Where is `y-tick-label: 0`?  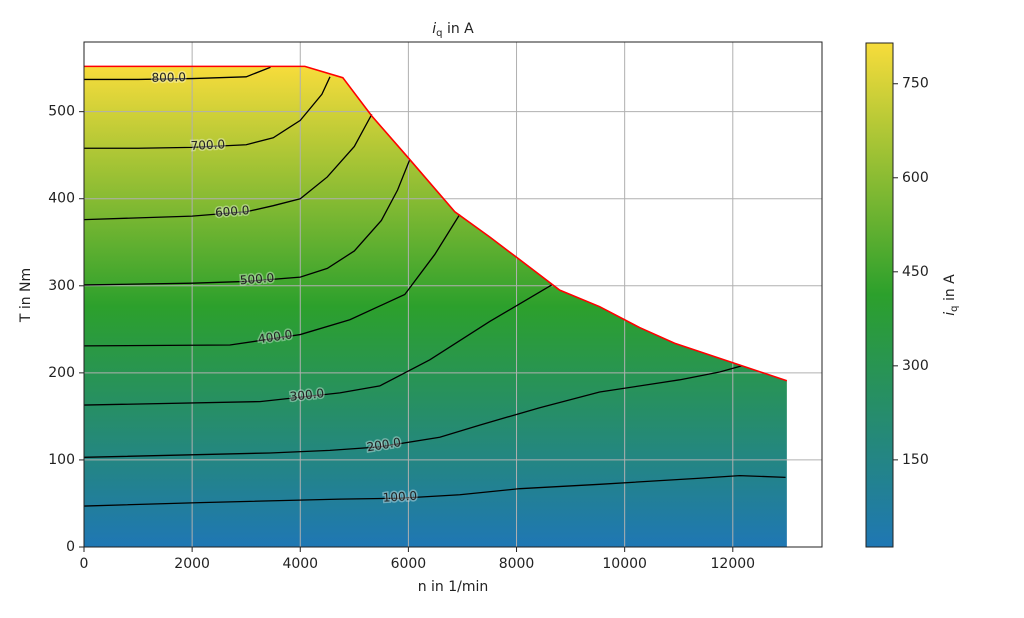 y-tick-label: 0 is located at coordinates (70, 547).